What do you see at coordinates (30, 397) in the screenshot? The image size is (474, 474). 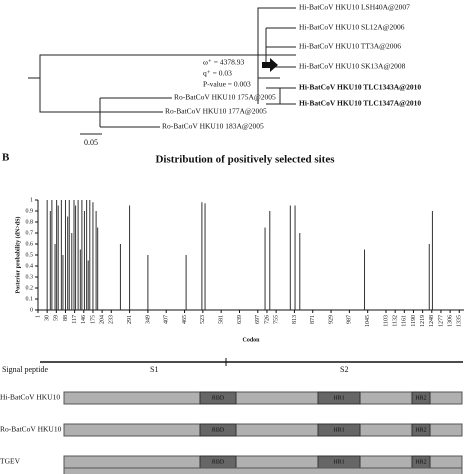 I see `protein-label: Hi-BatCoV HKU10` at bounding box center [30, 397].